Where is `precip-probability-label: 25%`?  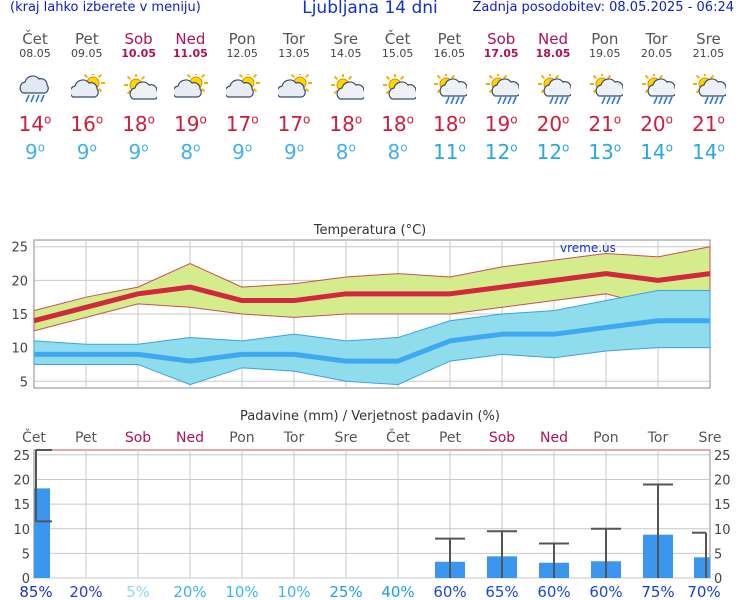
precip-probability-label: 25% is located at coordinates (345, 591).